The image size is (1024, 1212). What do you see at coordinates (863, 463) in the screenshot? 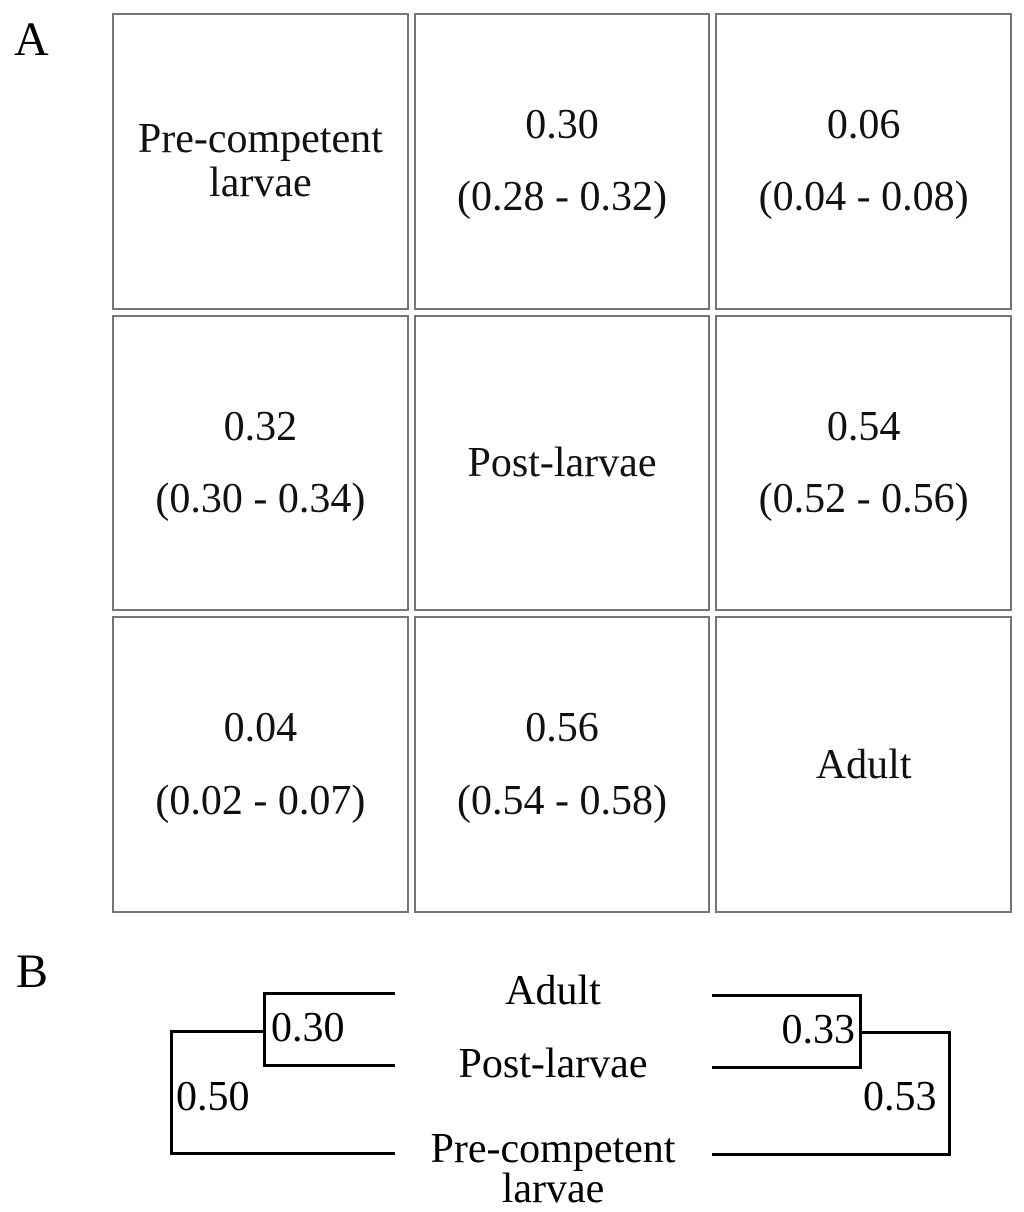
I see `matrix-cell-r2c3: 0.54 (0.52 - 0.56)` at bounding box center [863, 463].